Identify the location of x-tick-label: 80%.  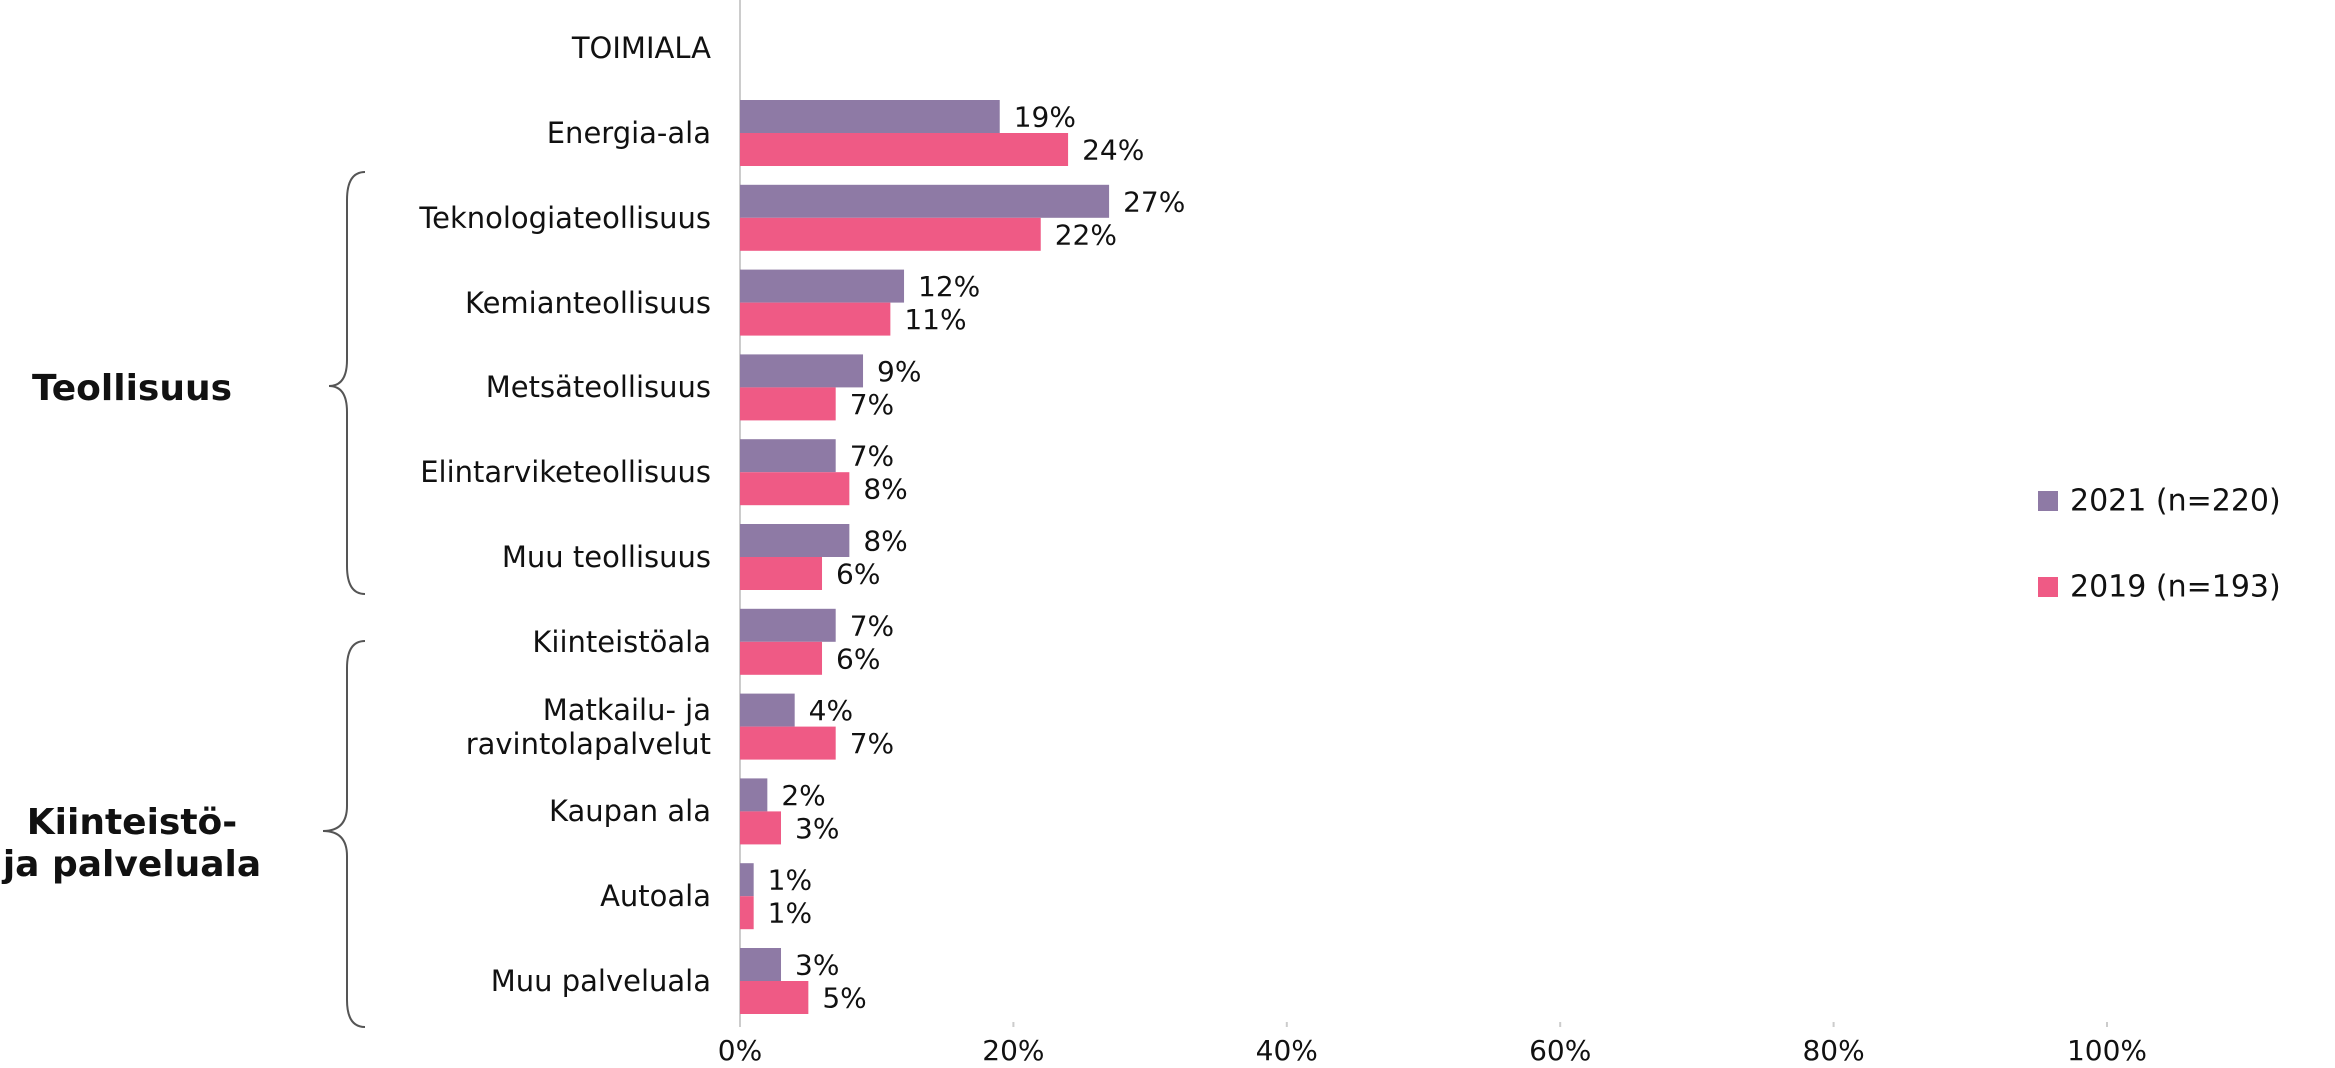
(1833, 1050).